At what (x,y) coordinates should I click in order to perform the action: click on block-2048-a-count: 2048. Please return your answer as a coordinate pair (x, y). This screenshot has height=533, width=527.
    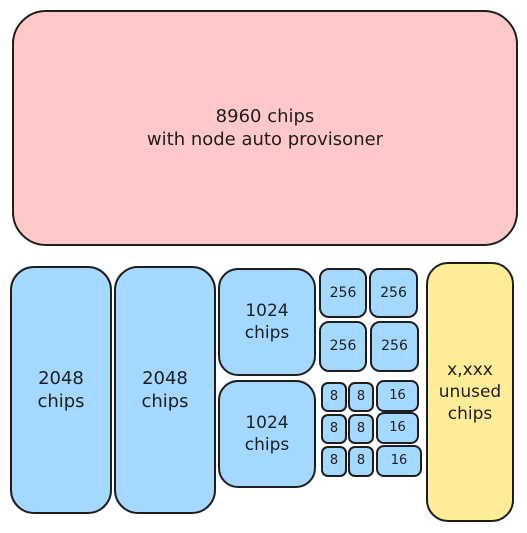
    Looking at the image, I should click on (61, 378).